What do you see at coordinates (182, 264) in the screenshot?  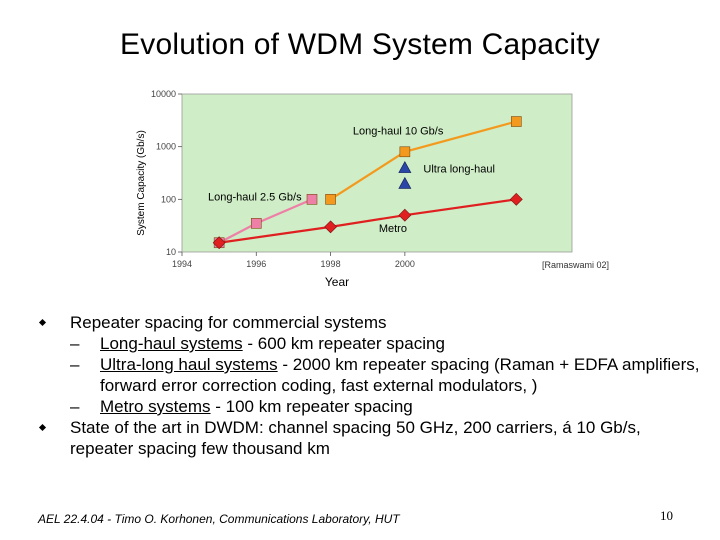 I see `x-tick-label: 1994` at bounding box center [182, 264].